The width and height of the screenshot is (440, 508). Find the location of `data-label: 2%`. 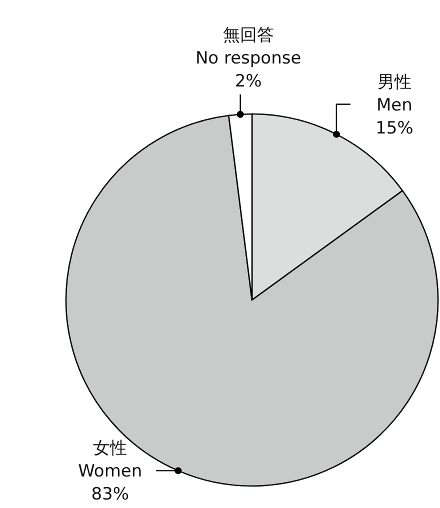

data-label: 2% is located at coordinates (248, 81).